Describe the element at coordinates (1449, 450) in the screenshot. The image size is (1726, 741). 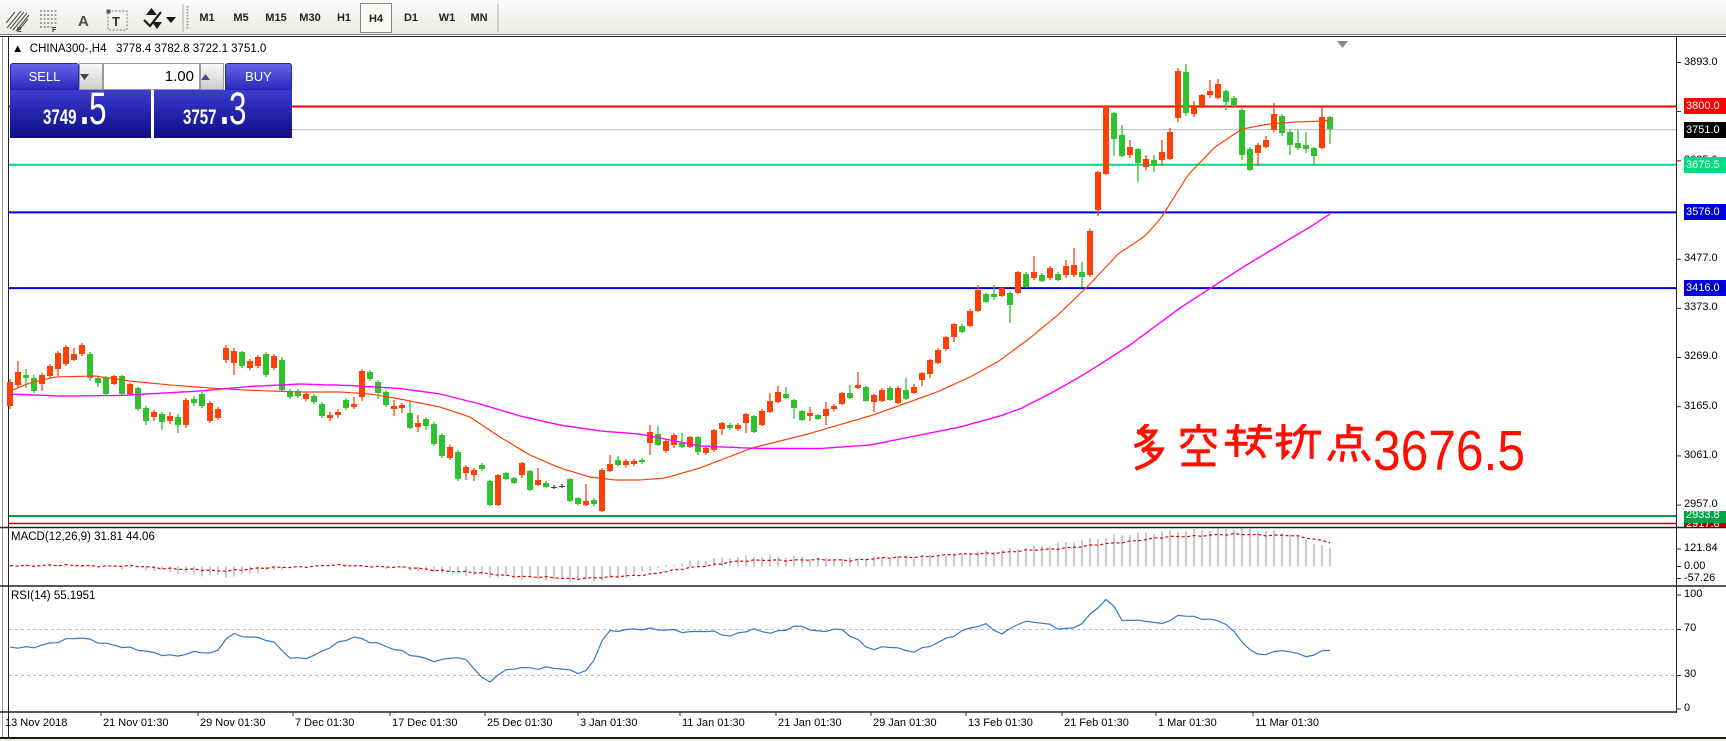
I see `svg-text: 3676.5` at that location.